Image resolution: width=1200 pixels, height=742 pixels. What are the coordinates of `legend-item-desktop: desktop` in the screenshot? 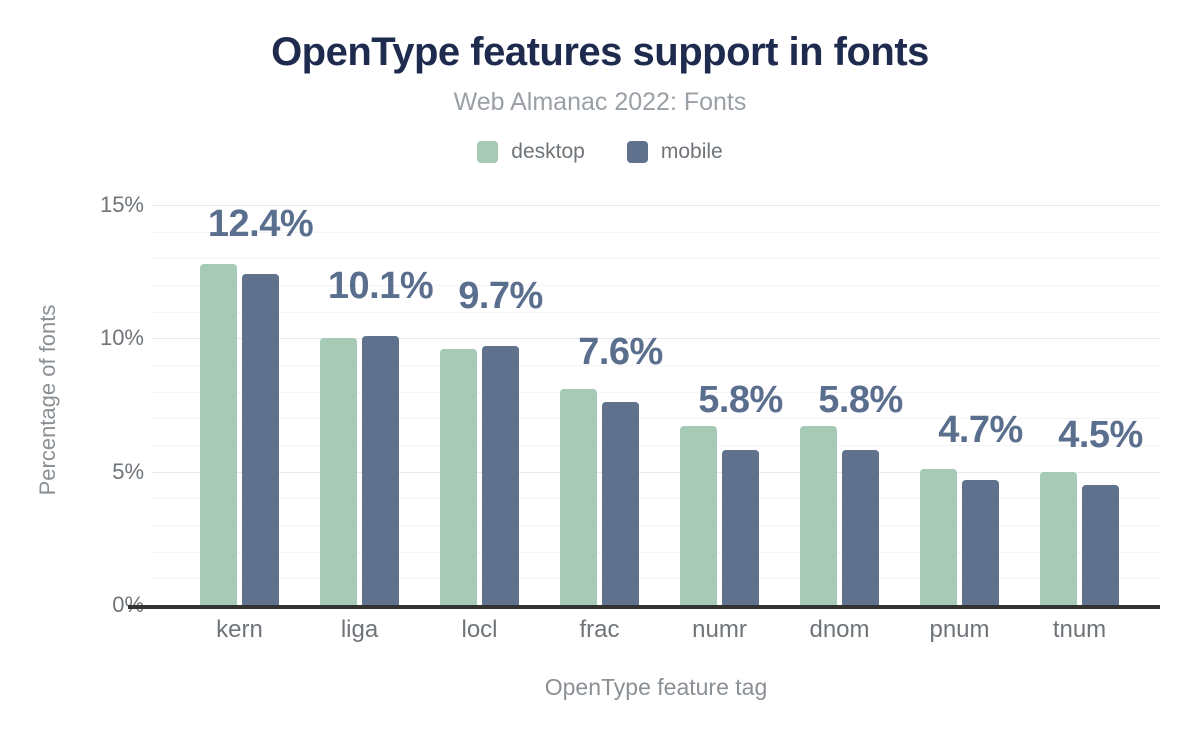 It's located at (531, 152).